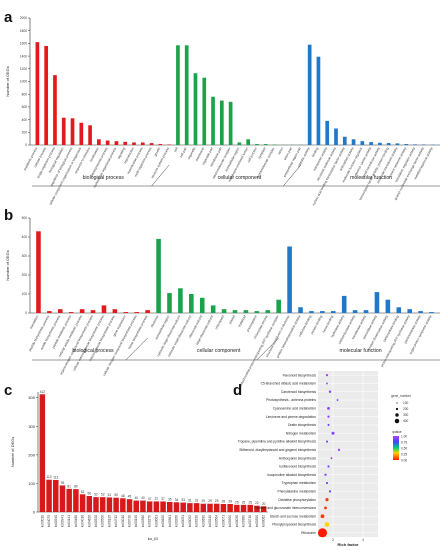 The height and width of the screenshot is (550, 448). I want to click on x-tick-label: ko00900, so click(230, 521).